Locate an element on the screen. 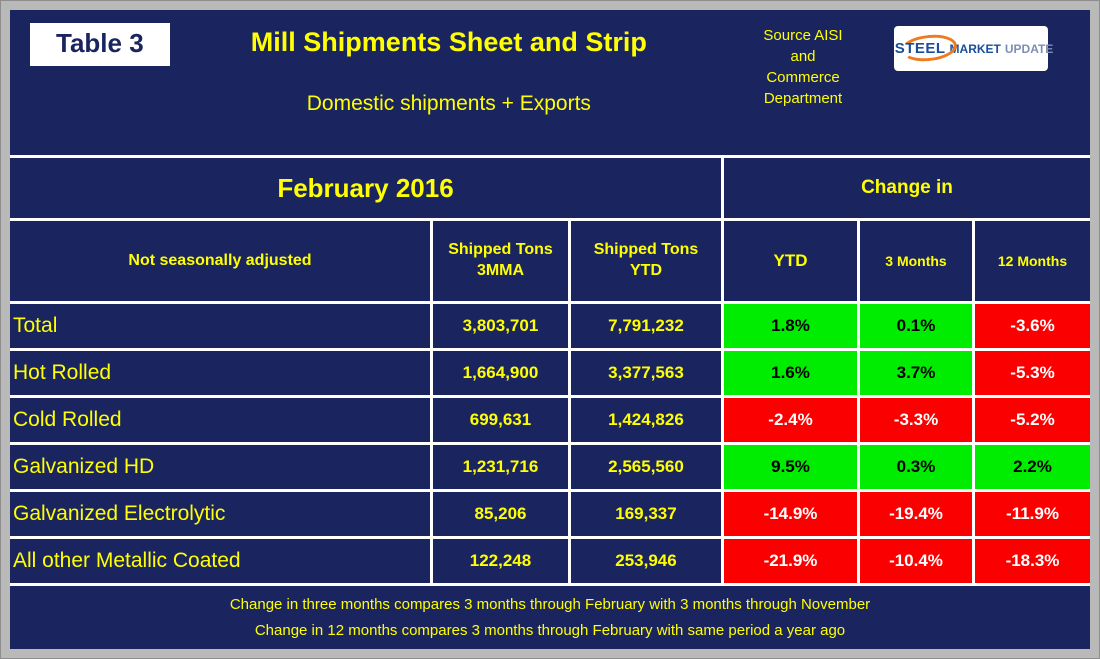  row-label: Cold Rolled is located at coordinates (220, 420).